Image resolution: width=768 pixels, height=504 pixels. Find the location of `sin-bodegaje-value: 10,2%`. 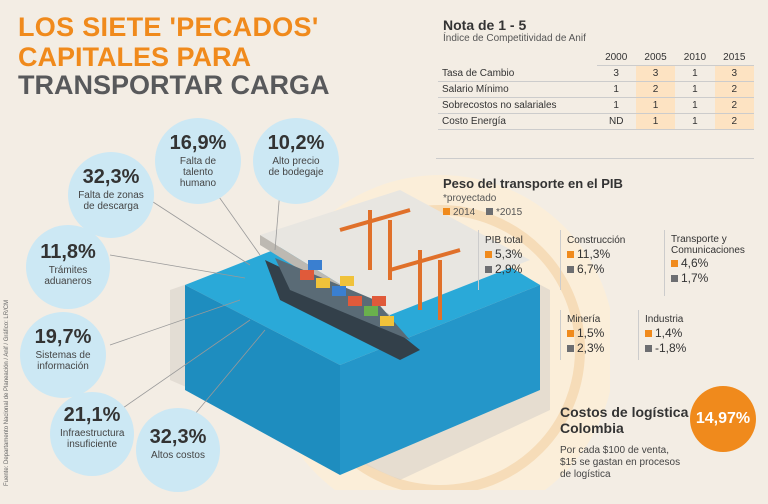

sin-bodegaje-value: 10,2% is located at coordinates (296, 143).